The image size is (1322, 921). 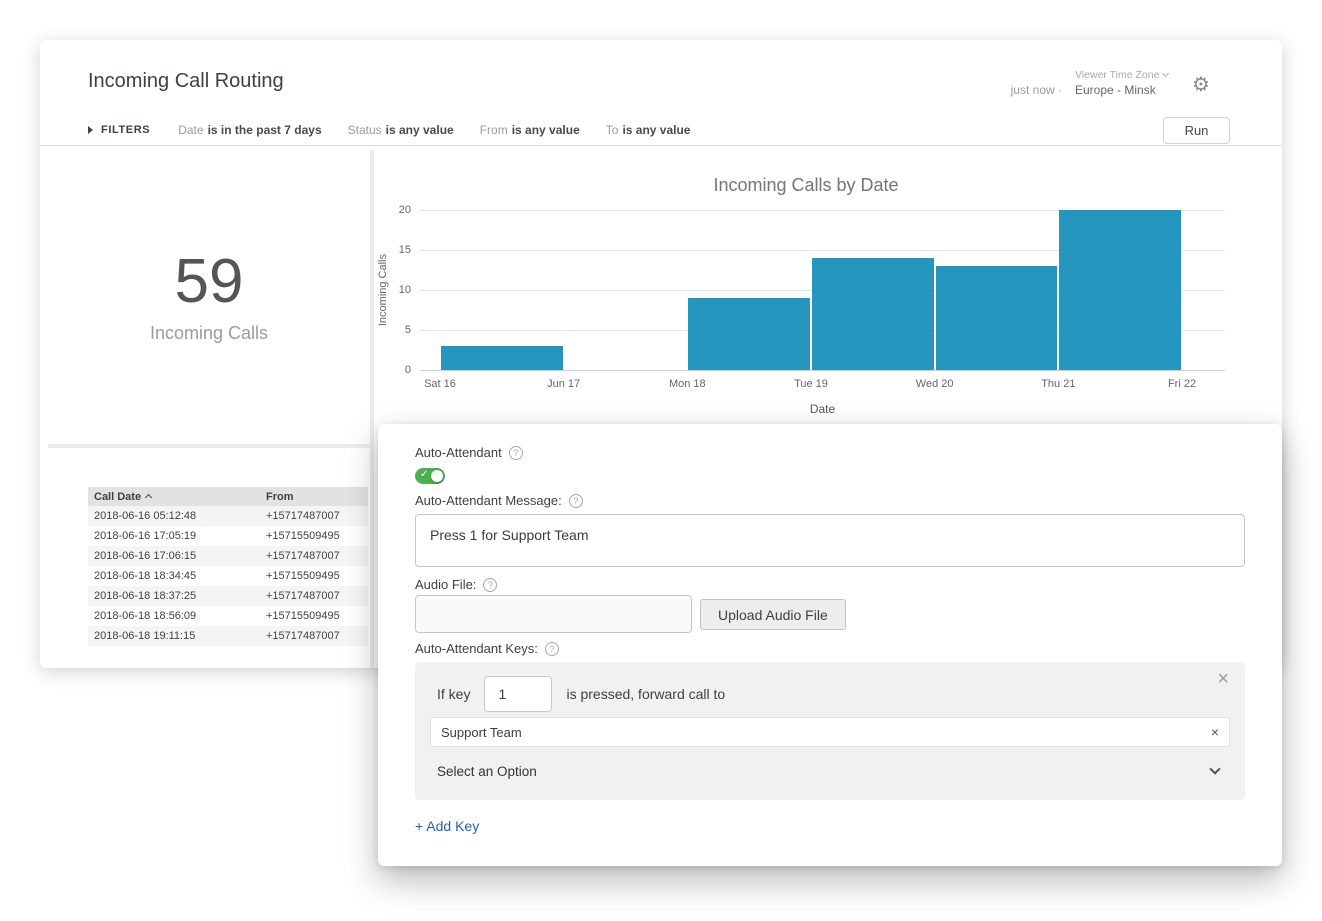 What do you see at coordinates (264, 129) in the screenshot?
I see `filter-value: is in the past 7 days` at bounding box center [264, 129].